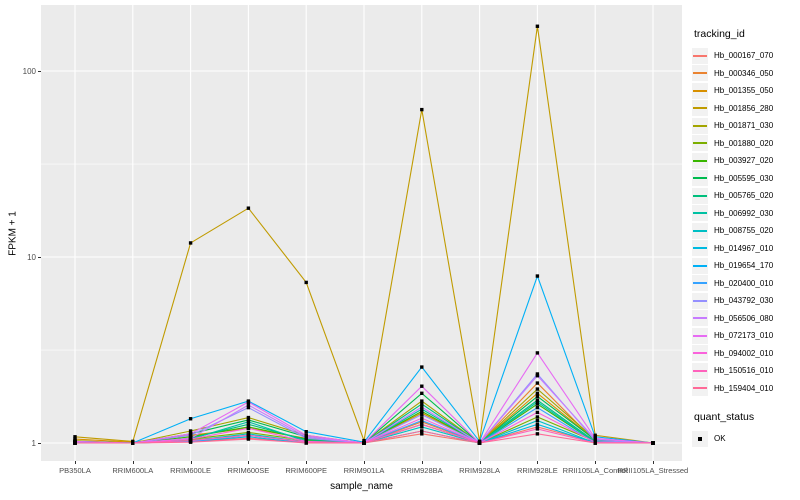  I want to click on x-axis-title: sample_name, so click(361, 486).